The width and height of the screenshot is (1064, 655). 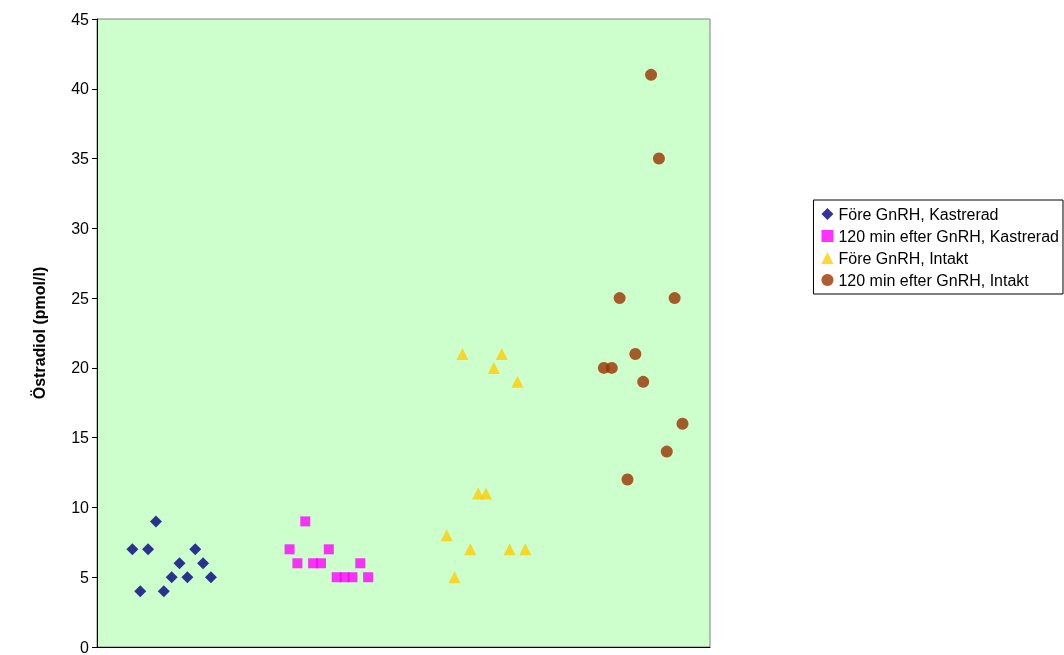 I want to click on y-tick-label: 5, so click(x=85, y=577).